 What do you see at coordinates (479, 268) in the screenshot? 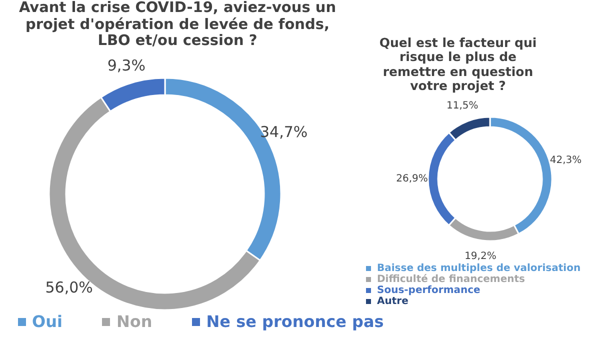
I see `legend-label: Baisse des multiples de valorisation` at bounding box center [479, 268].